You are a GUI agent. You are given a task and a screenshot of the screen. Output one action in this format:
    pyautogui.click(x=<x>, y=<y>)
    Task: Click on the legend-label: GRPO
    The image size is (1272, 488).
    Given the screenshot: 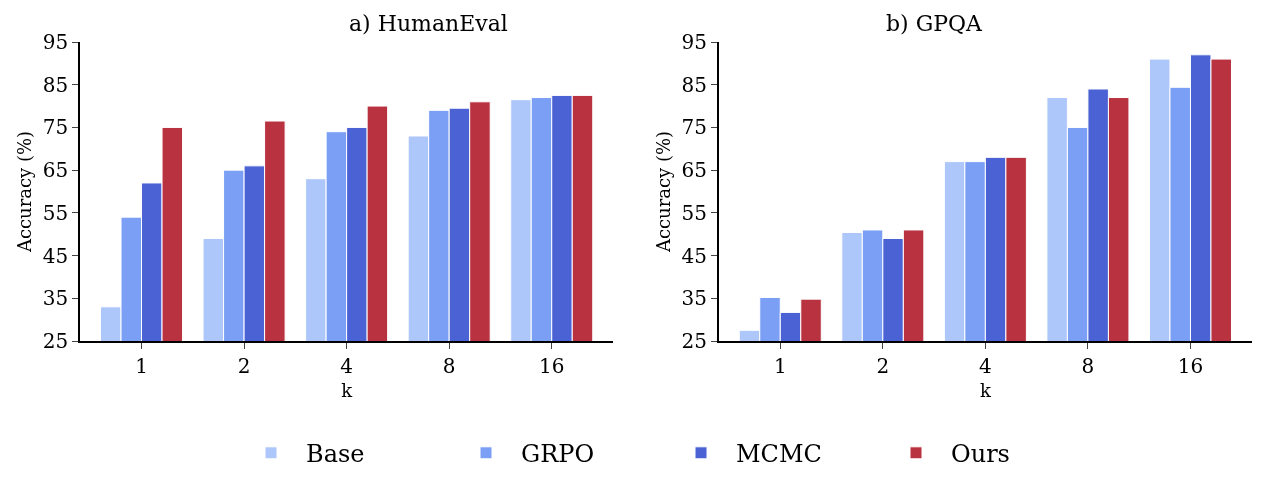 What is the action you would take?
    pyautogui.click(x=558, y=454)
    